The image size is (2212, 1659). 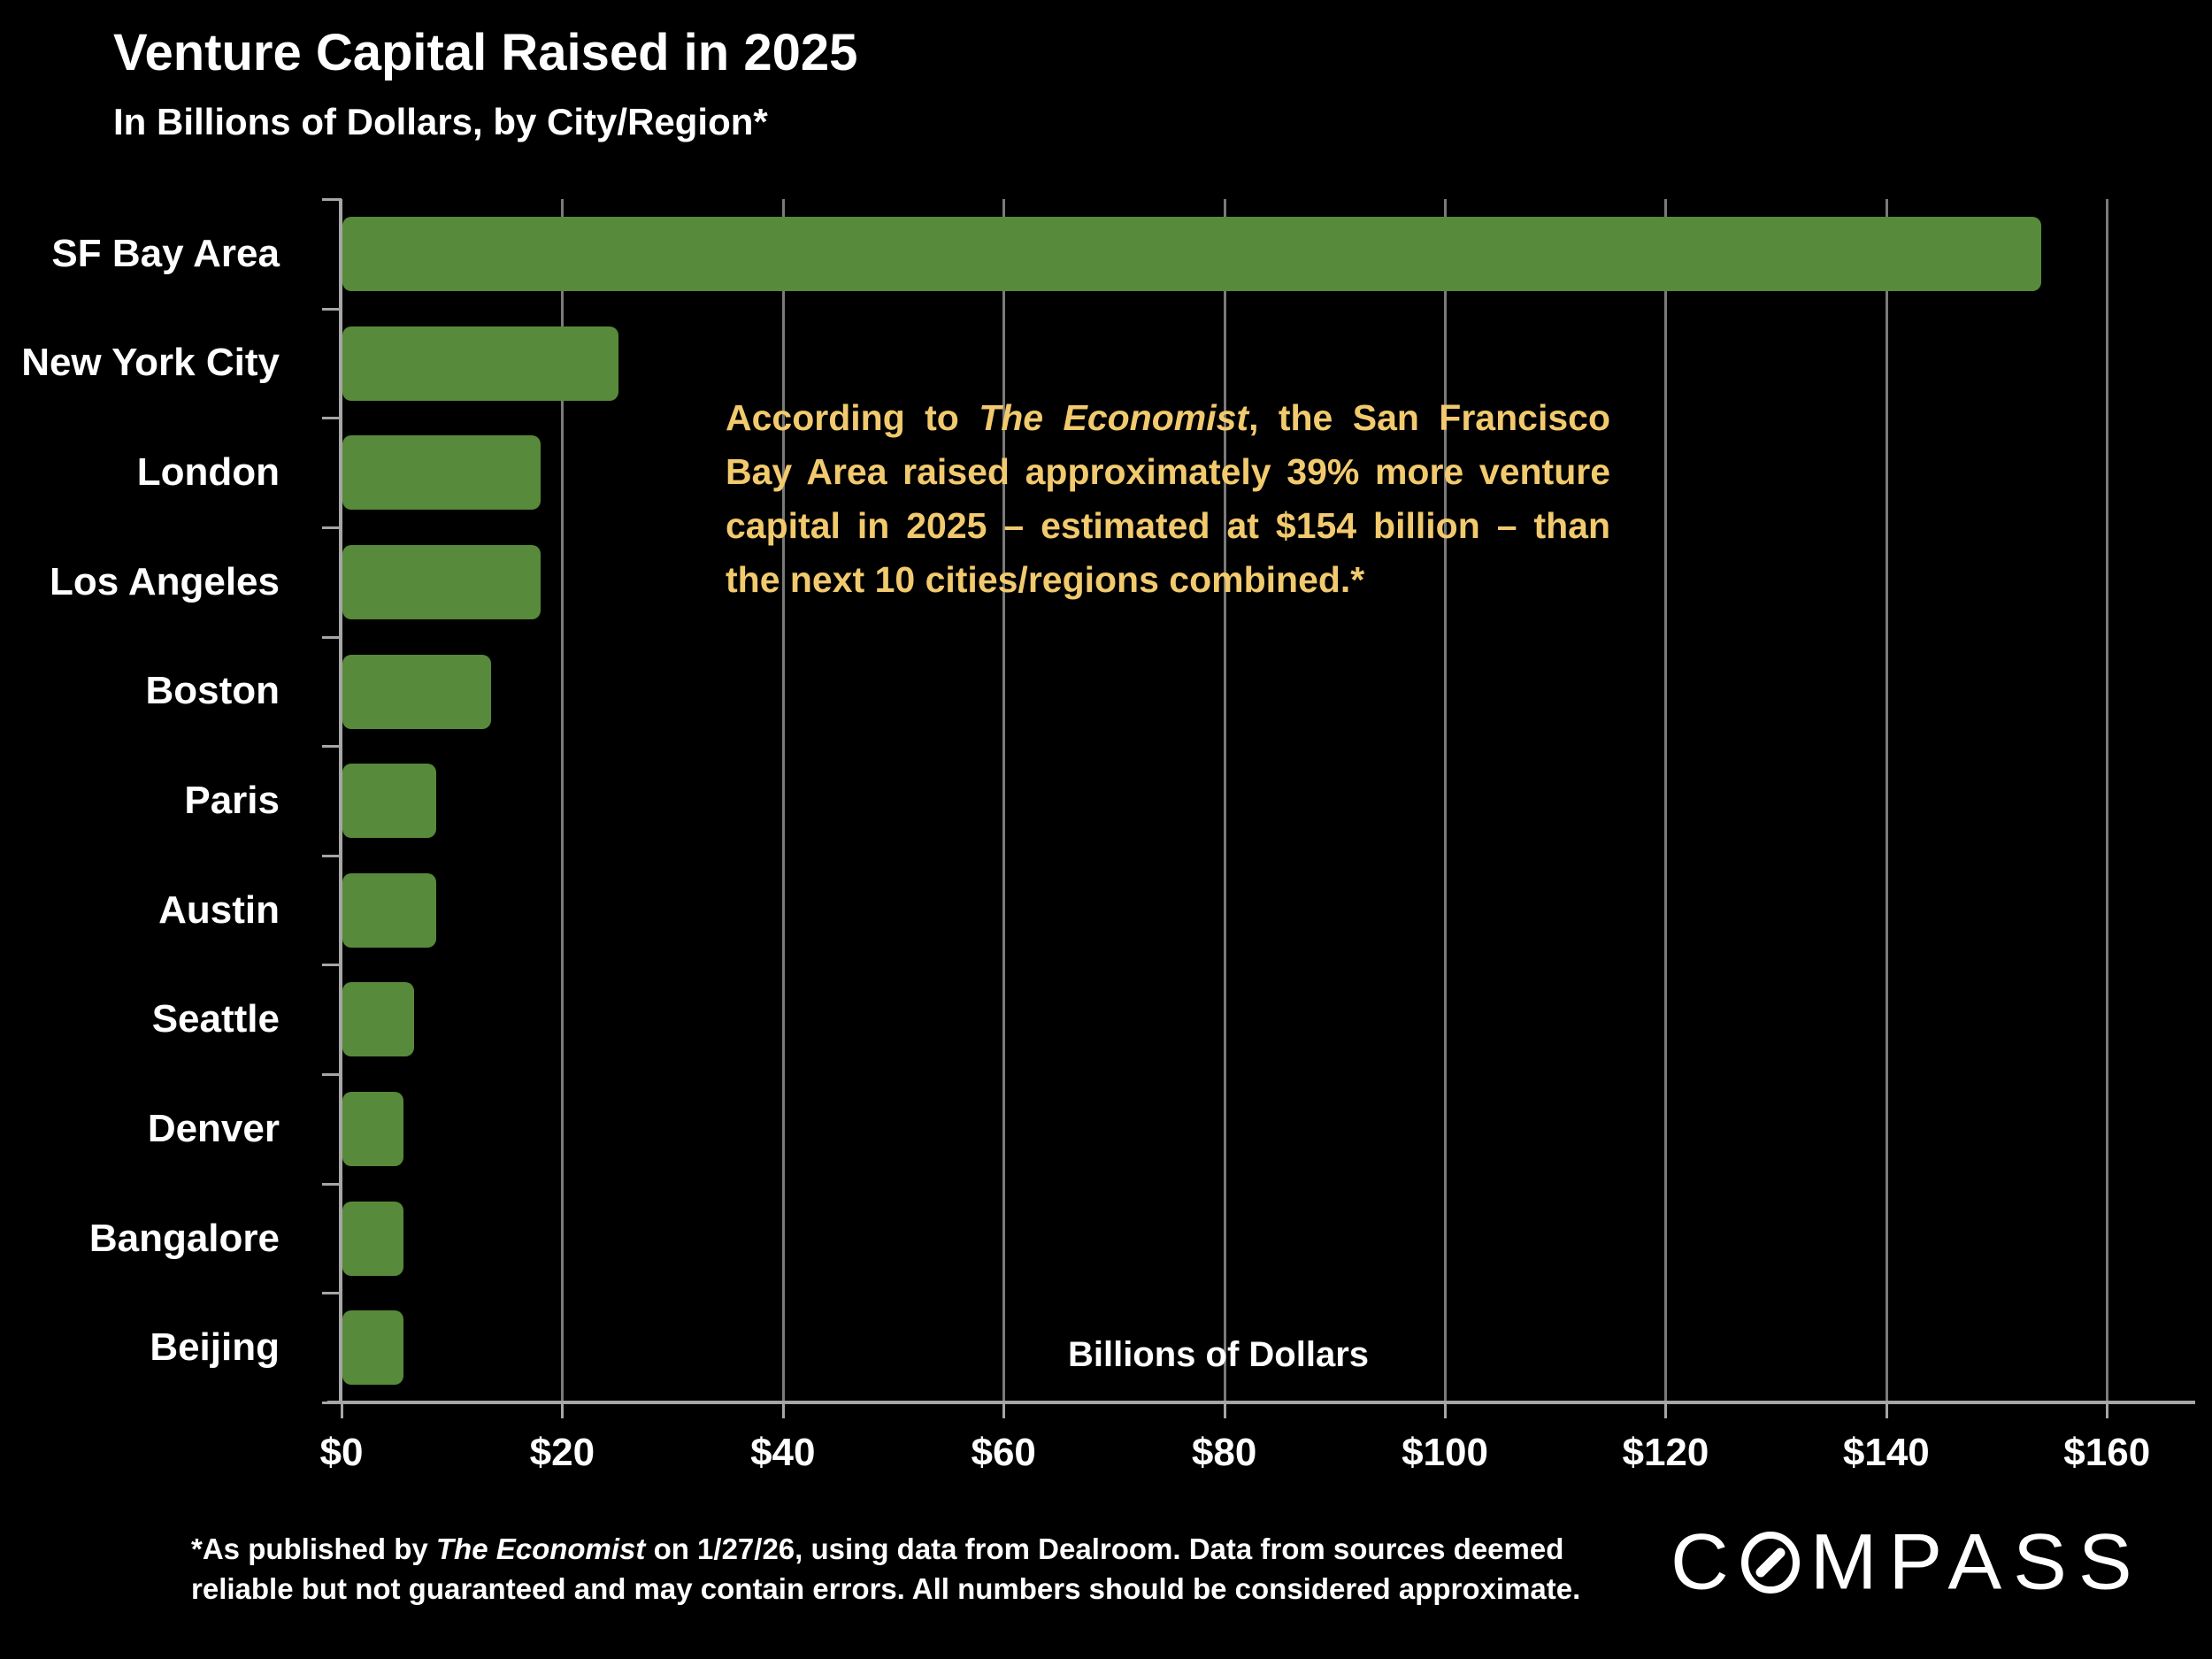 What do you see at coordinates (486, 53) in the screenshot?
I see `page-title: Venture Capital Raised in 2025` at bounding box center [486, 53].